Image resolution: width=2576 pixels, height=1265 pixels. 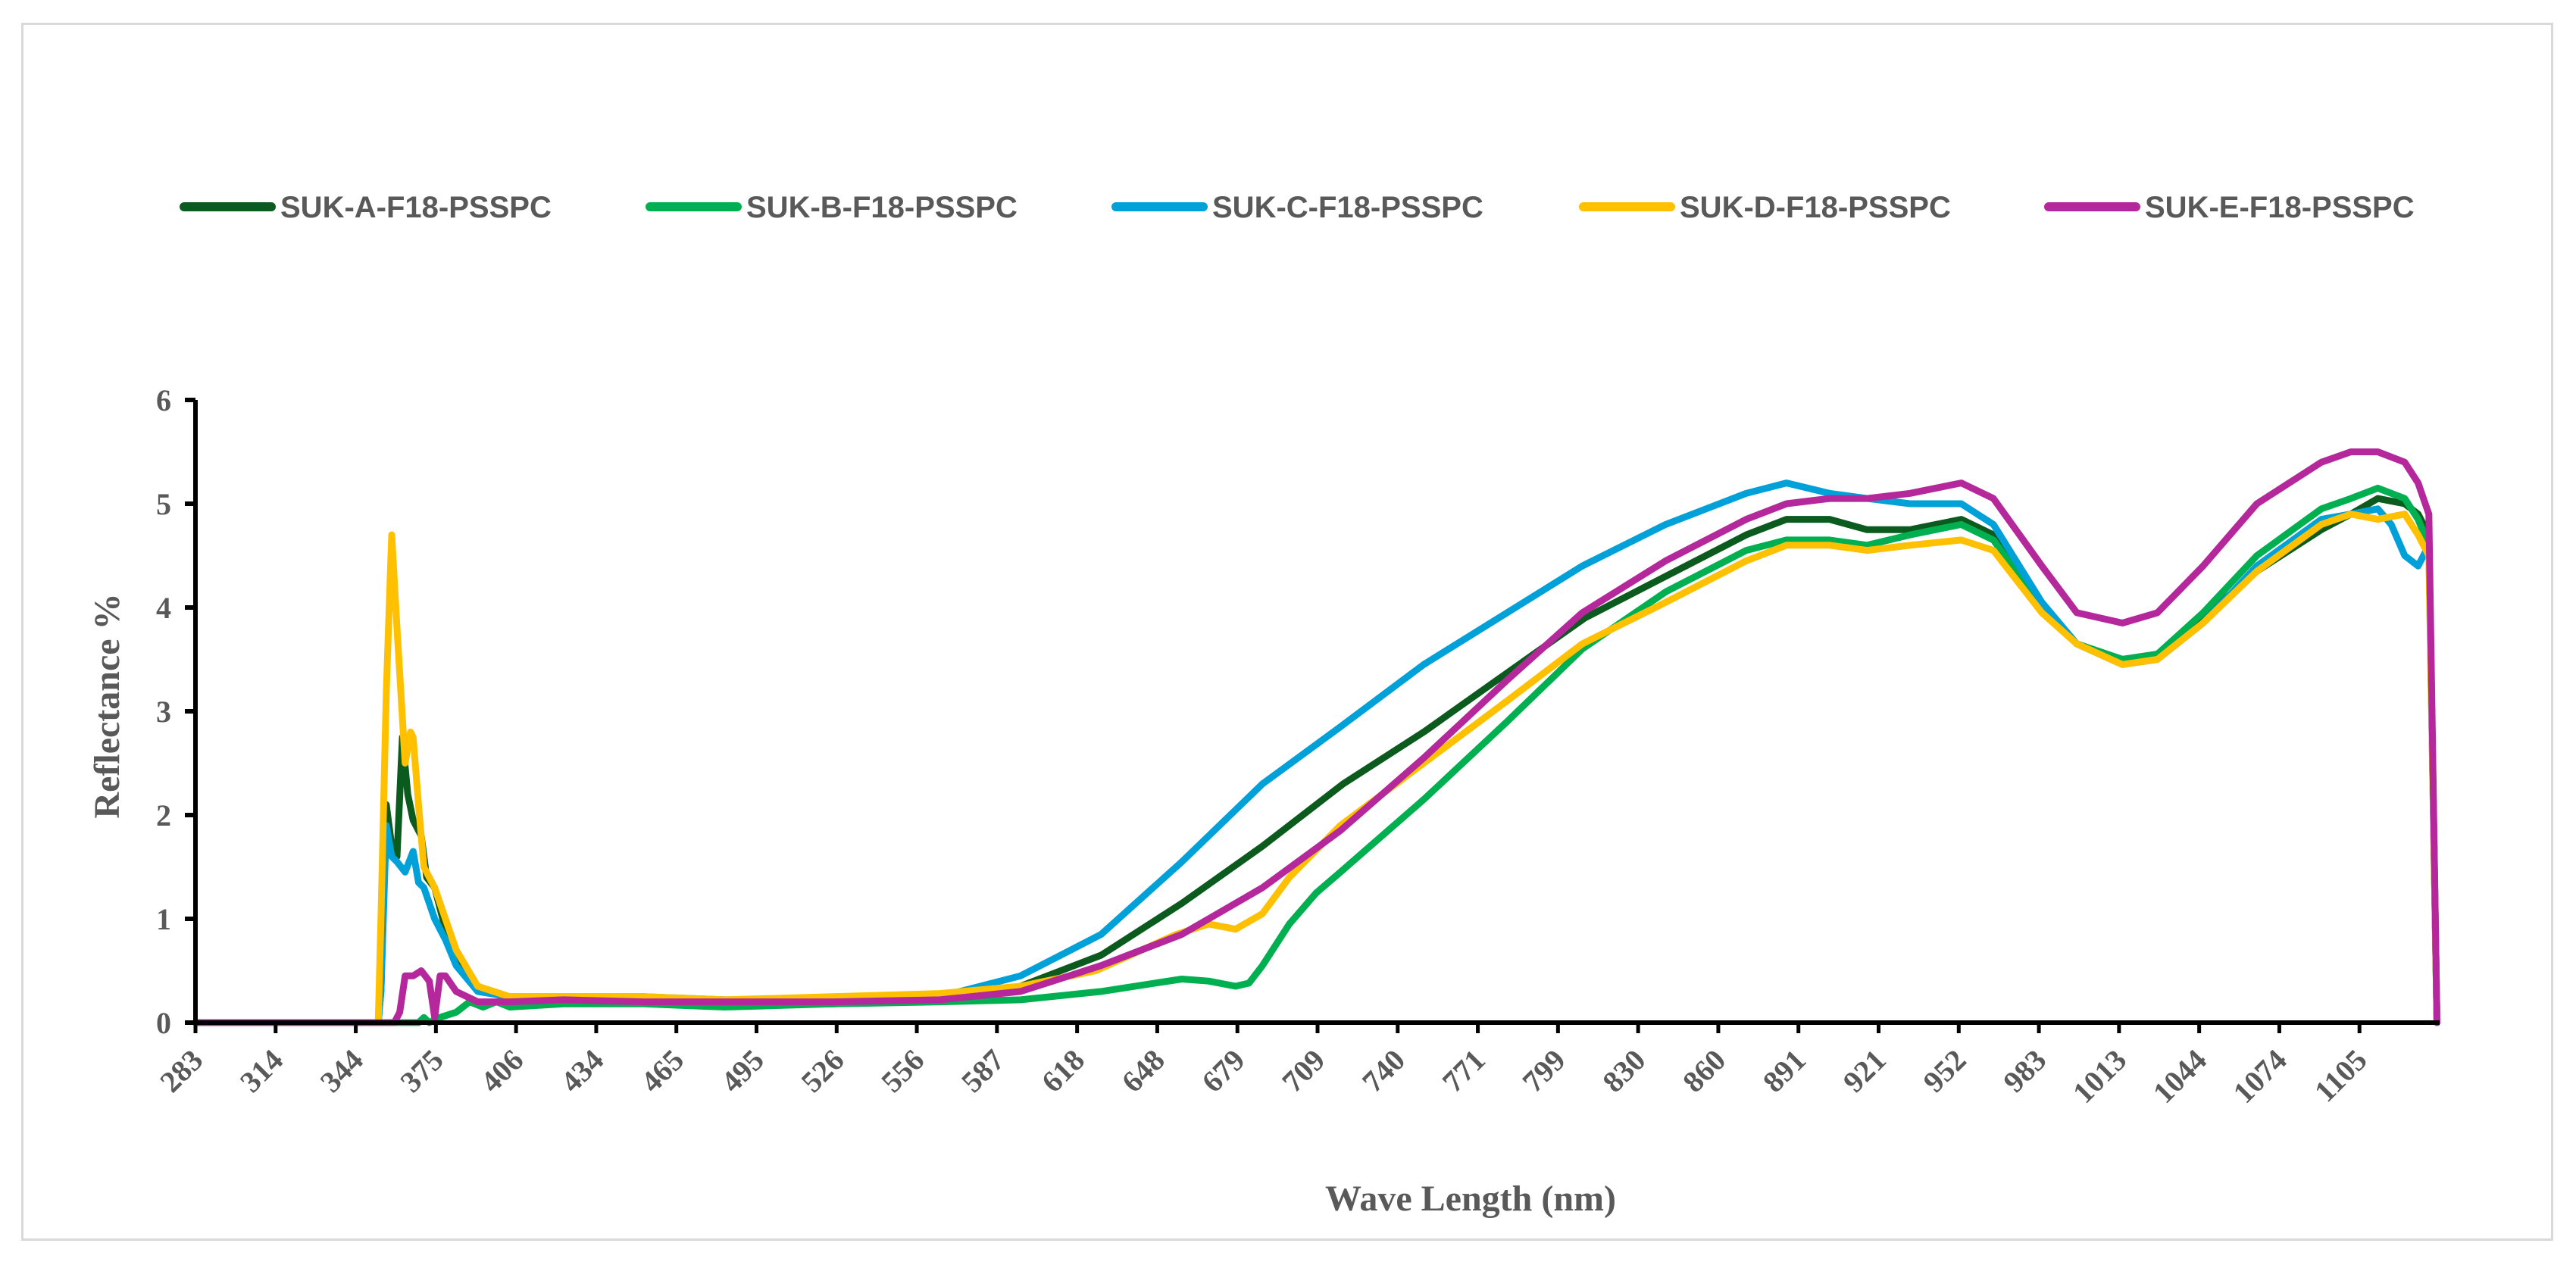 What do you see at coordinates (163, 1023) in the screenshot?
I see `y-tick-label: 0` at bounding box center [163, 1023].